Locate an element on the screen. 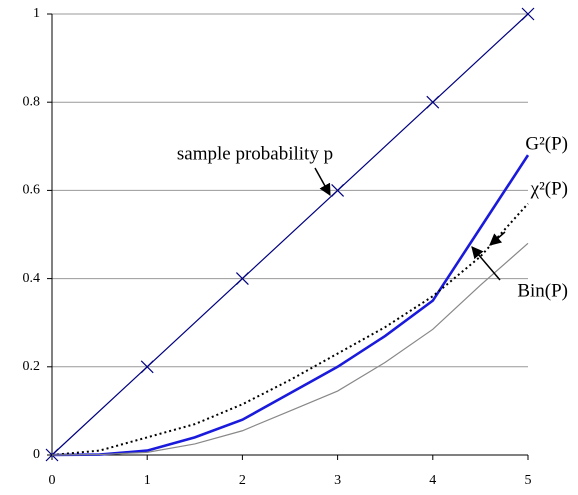  x-tick-label: 1 is located at coordinates (147, 480).